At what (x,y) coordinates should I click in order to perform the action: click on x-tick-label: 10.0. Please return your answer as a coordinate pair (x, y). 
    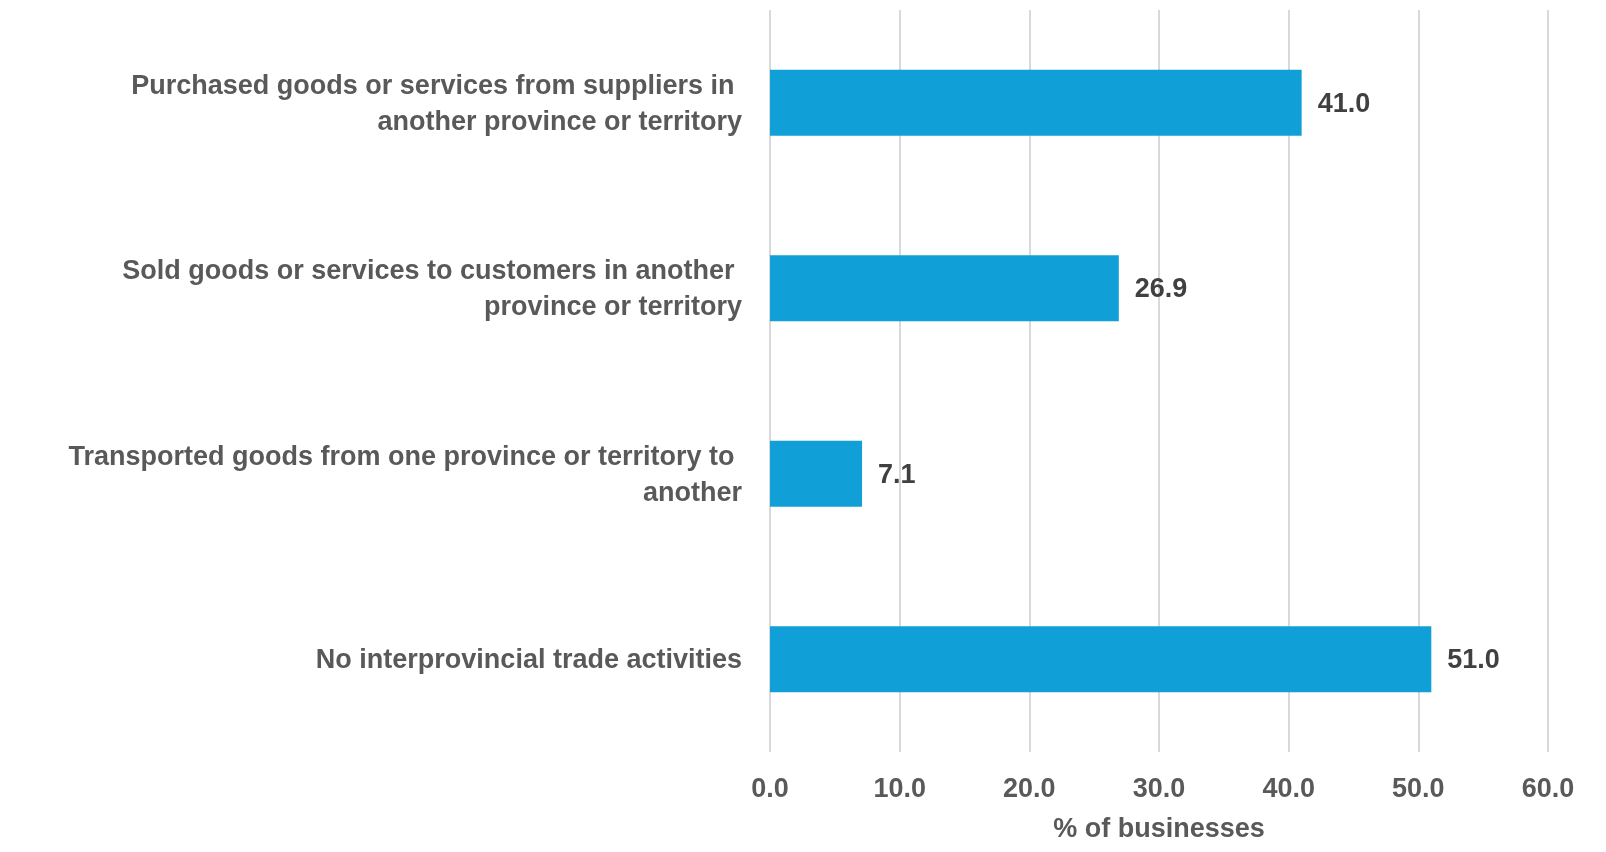
    Looking at the image, I should click on (899, 787).